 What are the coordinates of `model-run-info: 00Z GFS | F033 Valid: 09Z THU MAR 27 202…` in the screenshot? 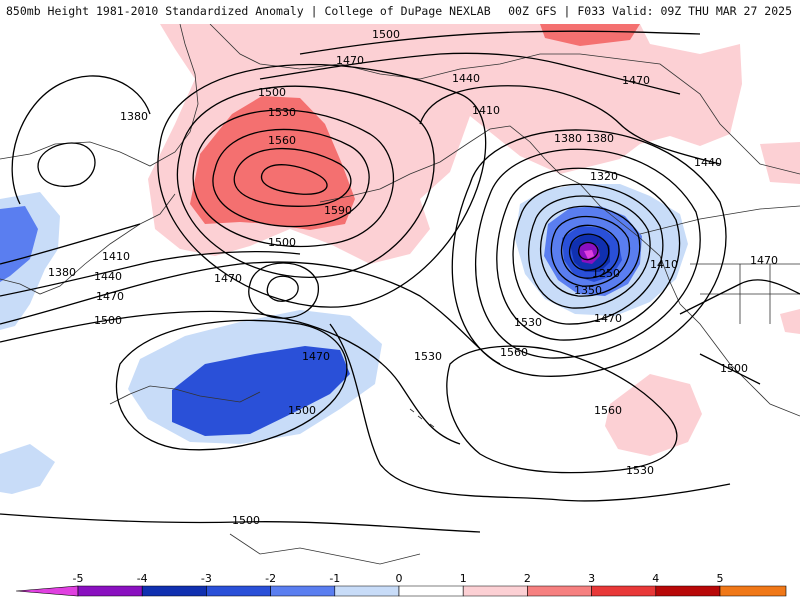 It's located at (650, 11).